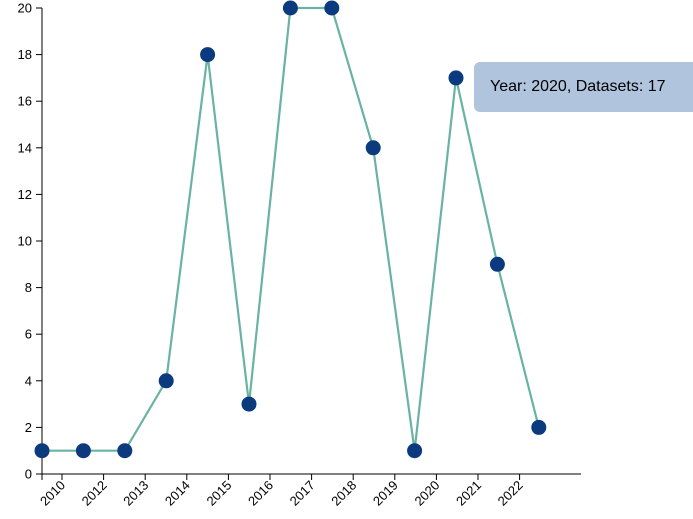 The height and width of the screenshot is (519, 693). I want to click on y-tick-label: 12, so click(25, 194).